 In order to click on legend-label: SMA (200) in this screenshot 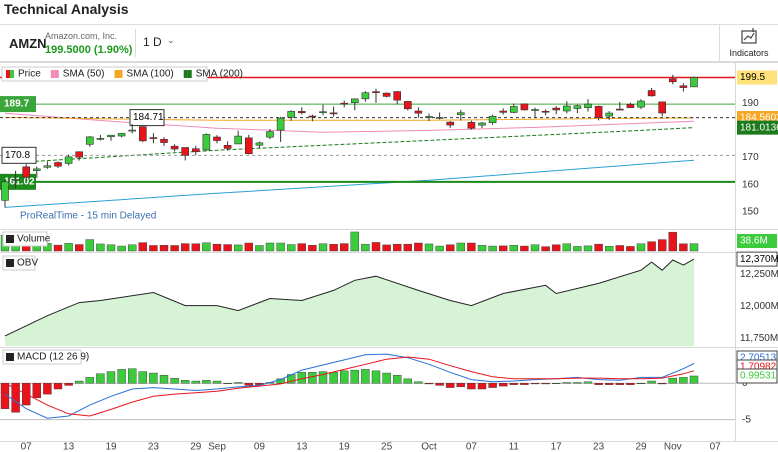, I will do `click(219, 74)`.